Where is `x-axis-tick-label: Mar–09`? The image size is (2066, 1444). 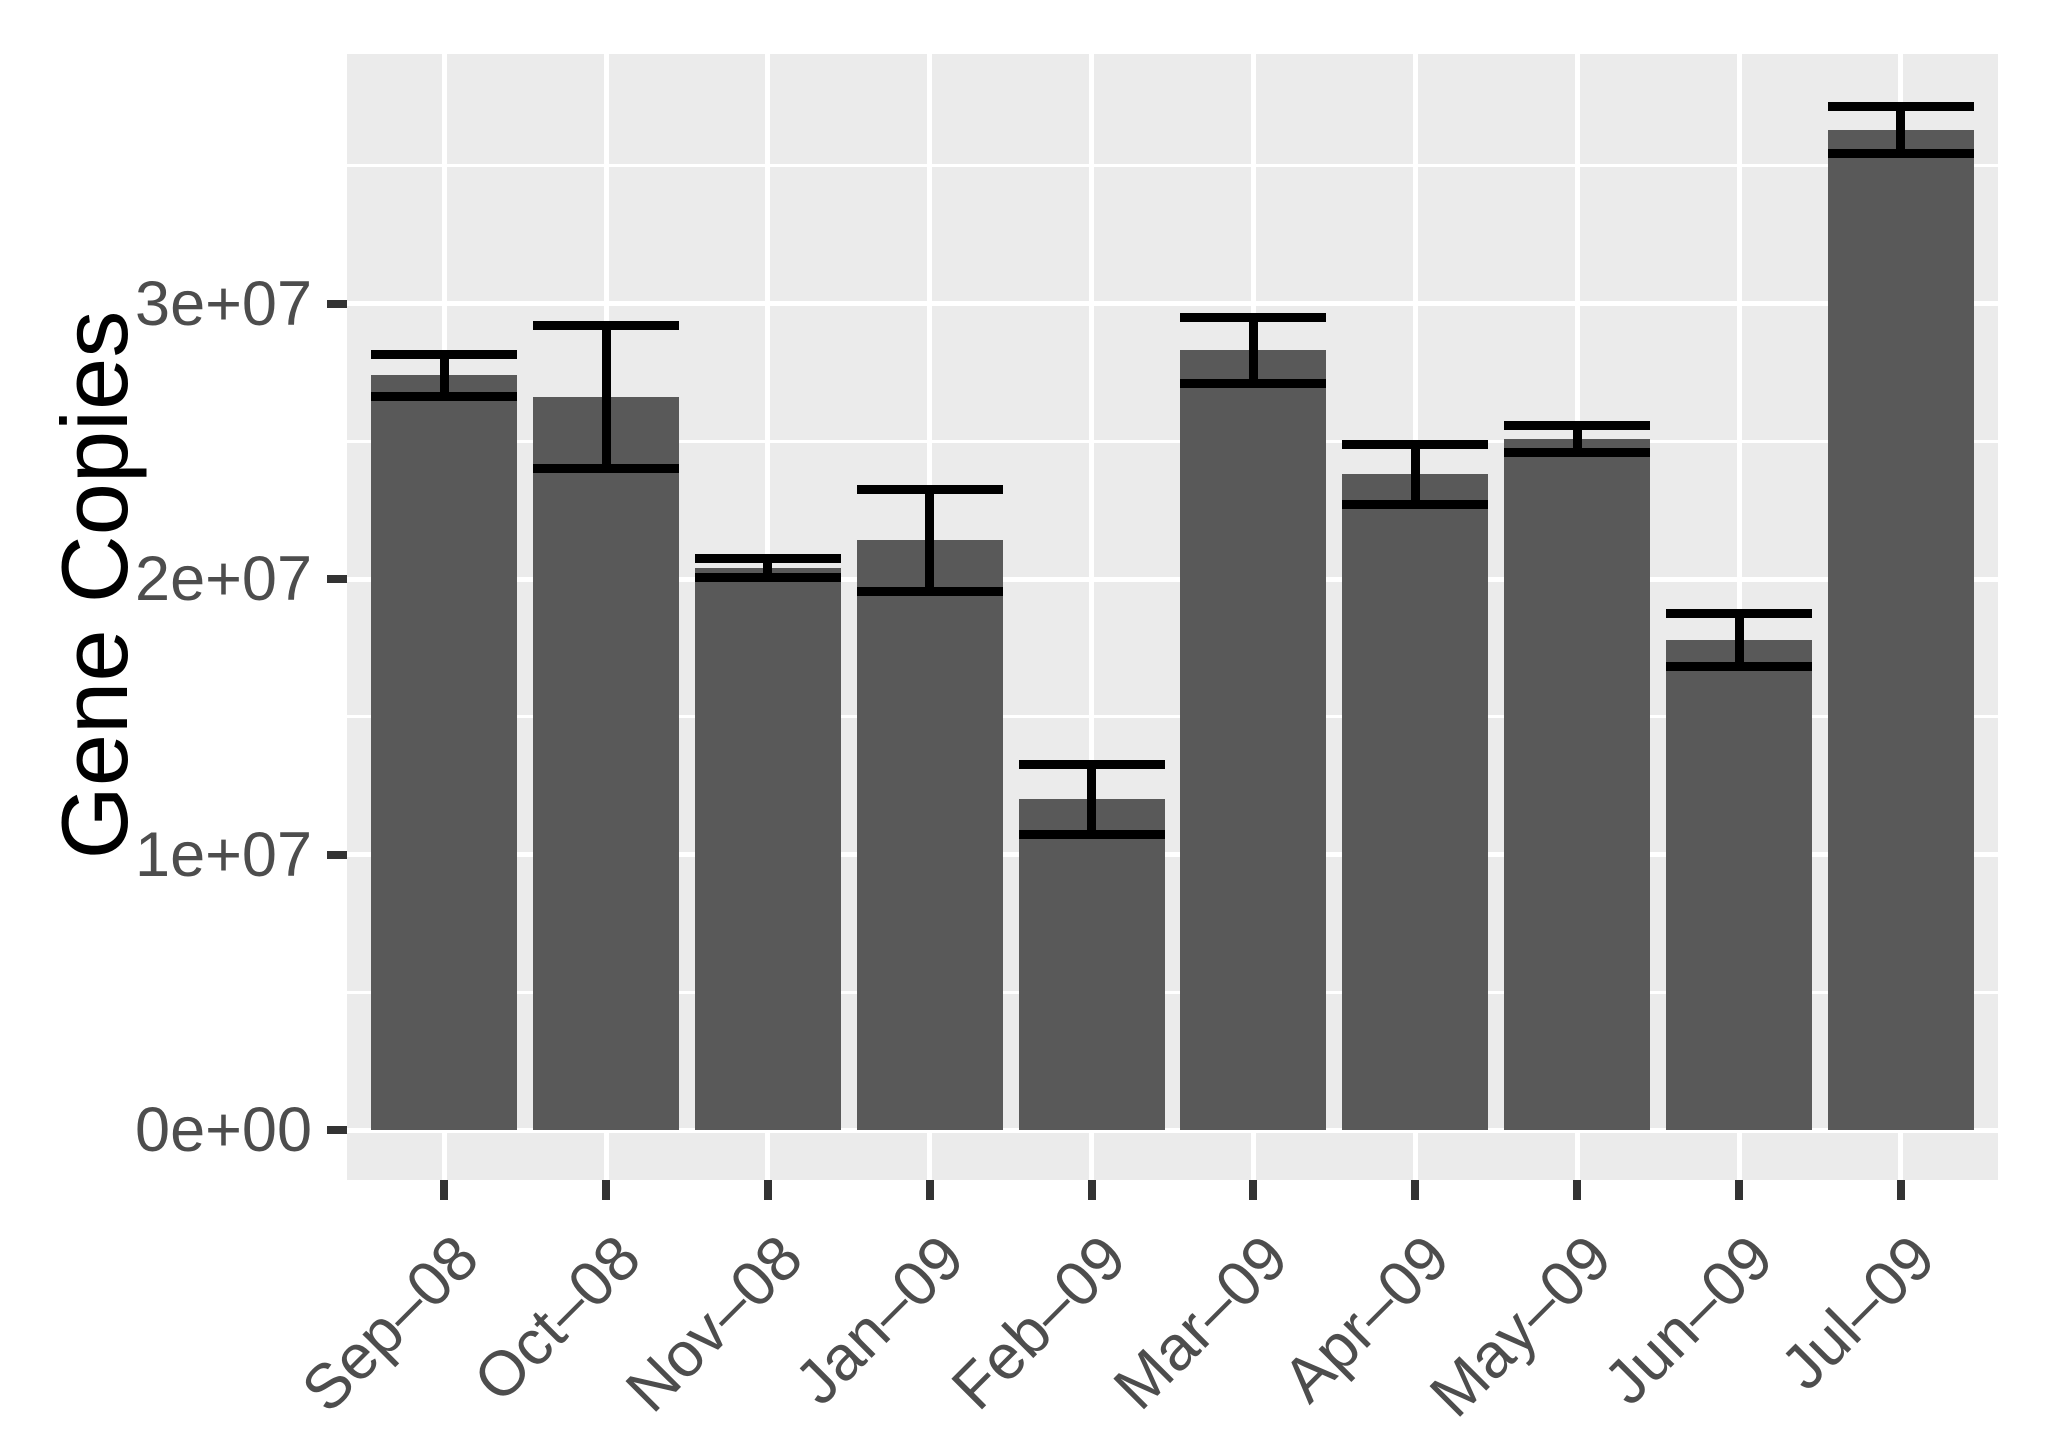
x-axis-tick-label: Mar–09 is located at coordinates (1201, 1322).